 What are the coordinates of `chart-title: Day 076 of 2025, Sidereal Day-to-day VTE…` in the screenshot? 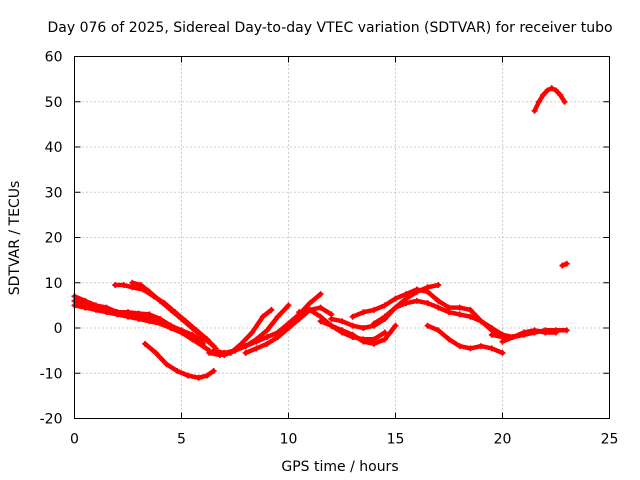 It's located at (329, 28).